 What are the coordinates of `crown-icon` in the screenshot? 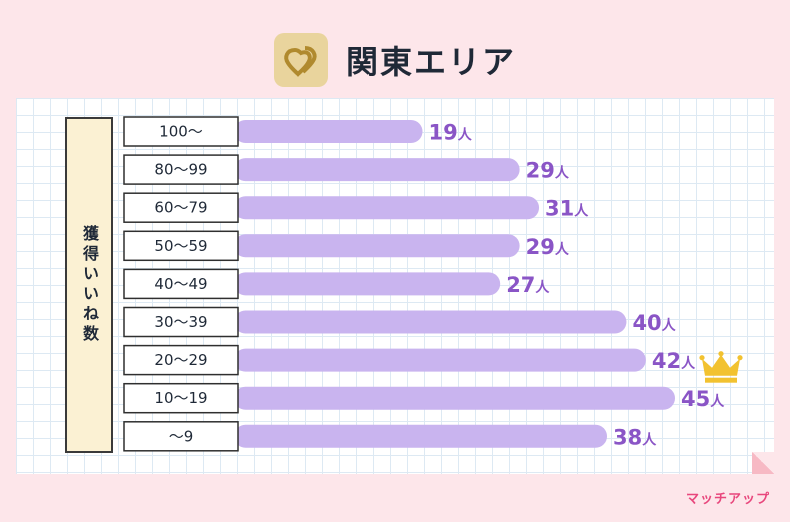 It's located at (721, 367).